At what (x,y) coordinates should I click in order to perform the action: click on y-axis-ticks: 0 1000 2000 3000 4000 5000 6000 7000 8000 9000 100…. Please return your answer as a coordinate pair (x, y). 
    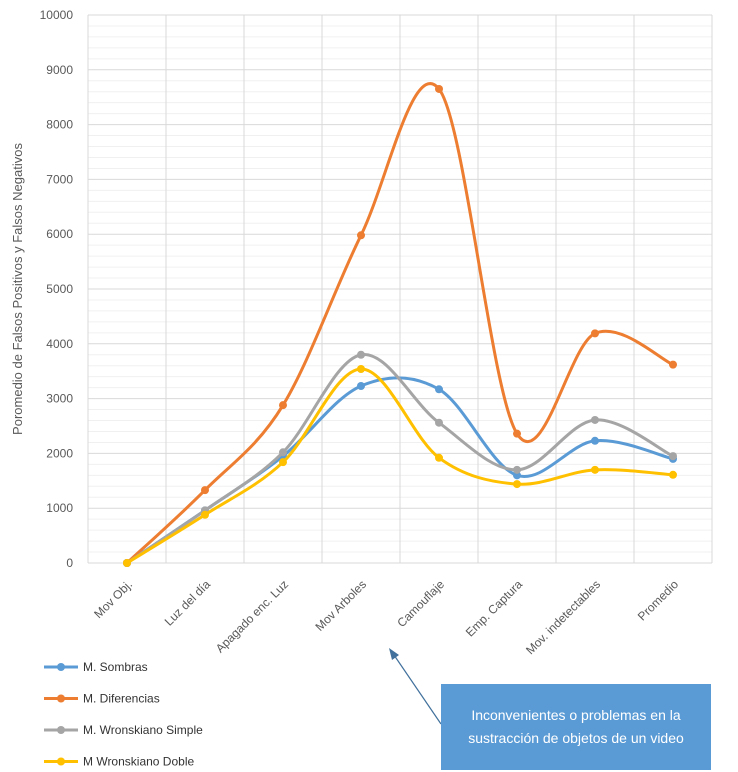
    Looking at the image, I should click on (57, 289).